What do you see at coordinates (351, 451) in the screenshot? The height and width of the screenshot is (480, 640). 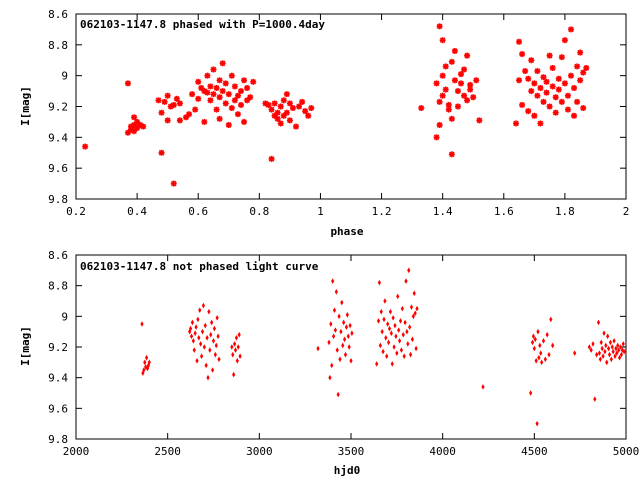 I see `x-tick-label: 3500` at bounding box center [351, 451].